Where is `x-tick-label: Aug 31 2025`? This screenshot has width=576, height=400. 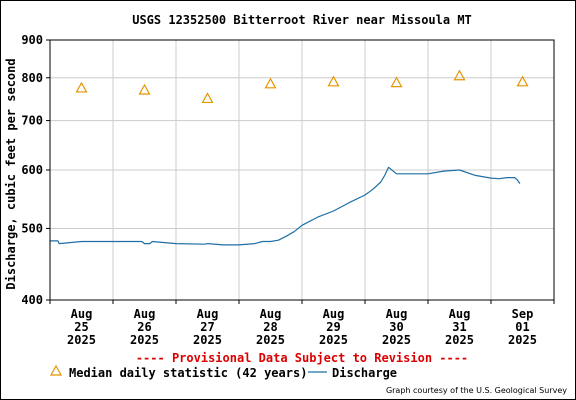 x-tick-label: Aug 31 2025 is located at coordinates (459, 327).